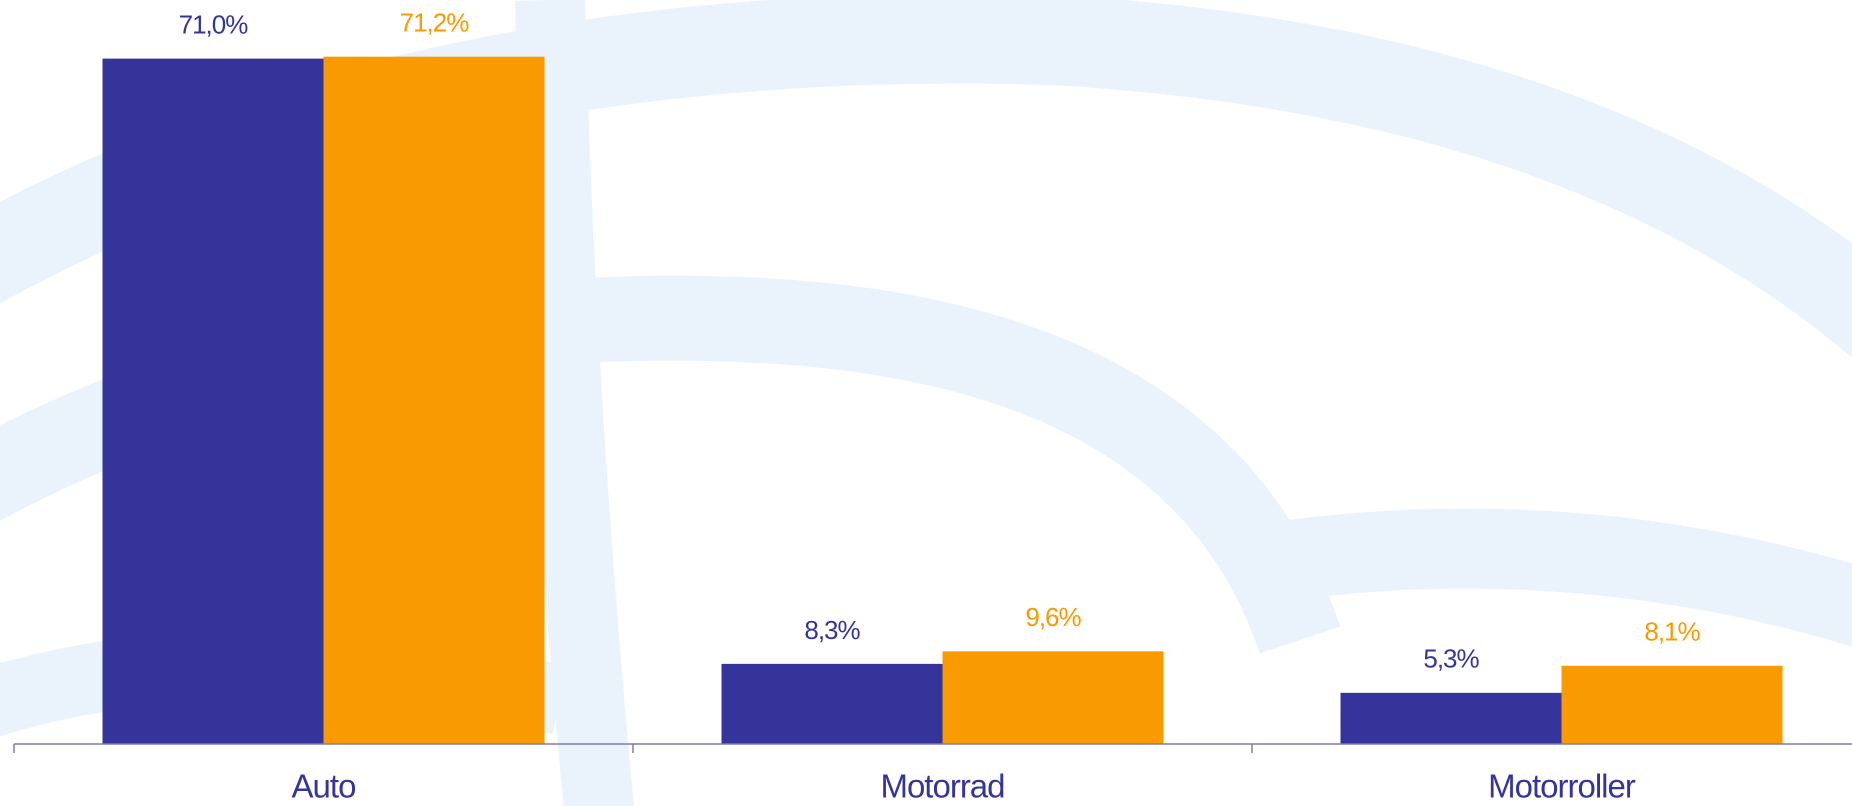  Describe the element at coordinates (324, 786) in the screenshot. I see `x-tick-label: Auto` at that location.